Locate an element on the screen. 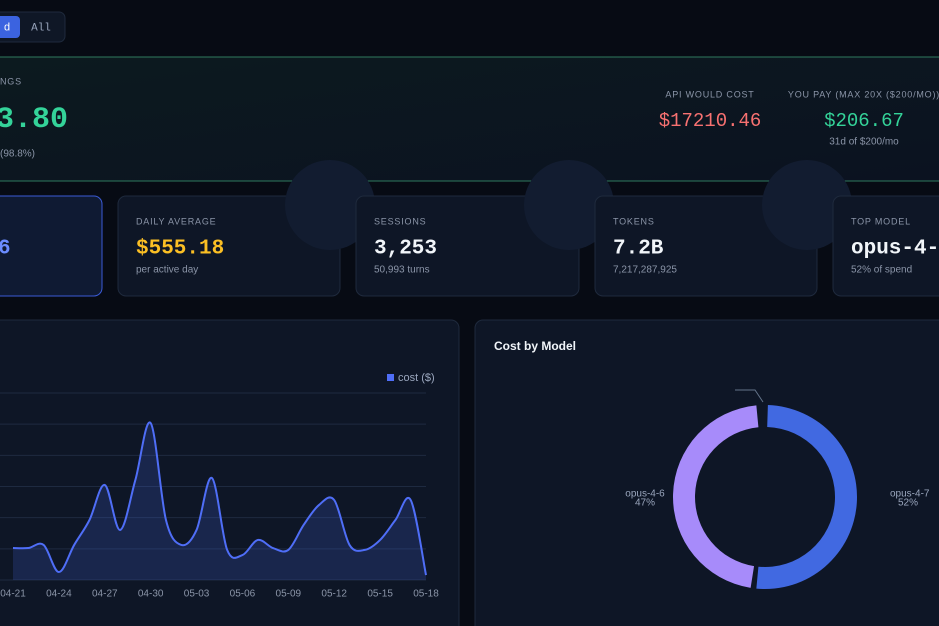  stat-label: SESSIONS is located at coordinates (400, 221).